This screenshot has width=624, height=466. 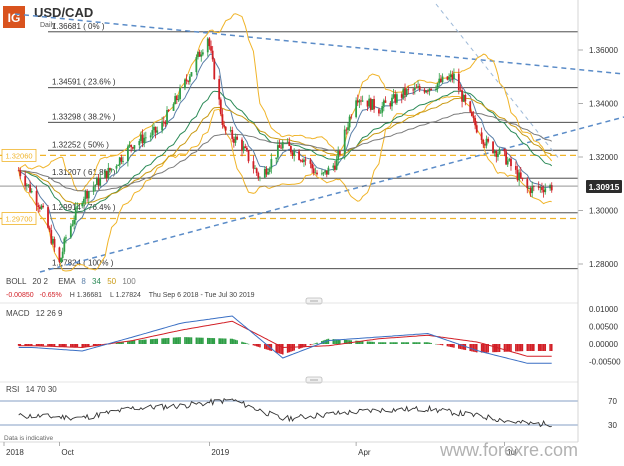 I want to click on fib-level-label: 1.33298 ( 38.2% ), so click(x=84, y=116).